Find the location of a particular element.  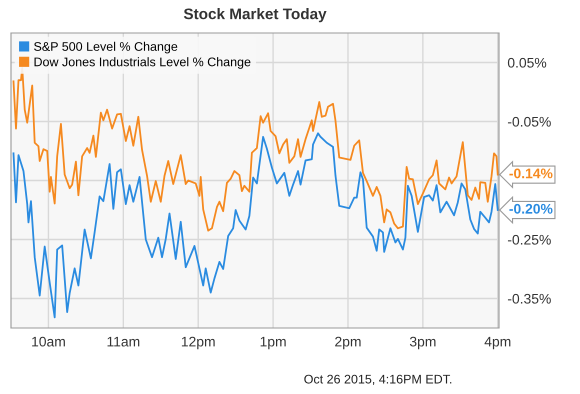

legend-label: S&P 500 Level % Change is located at coordinates (106, 48).